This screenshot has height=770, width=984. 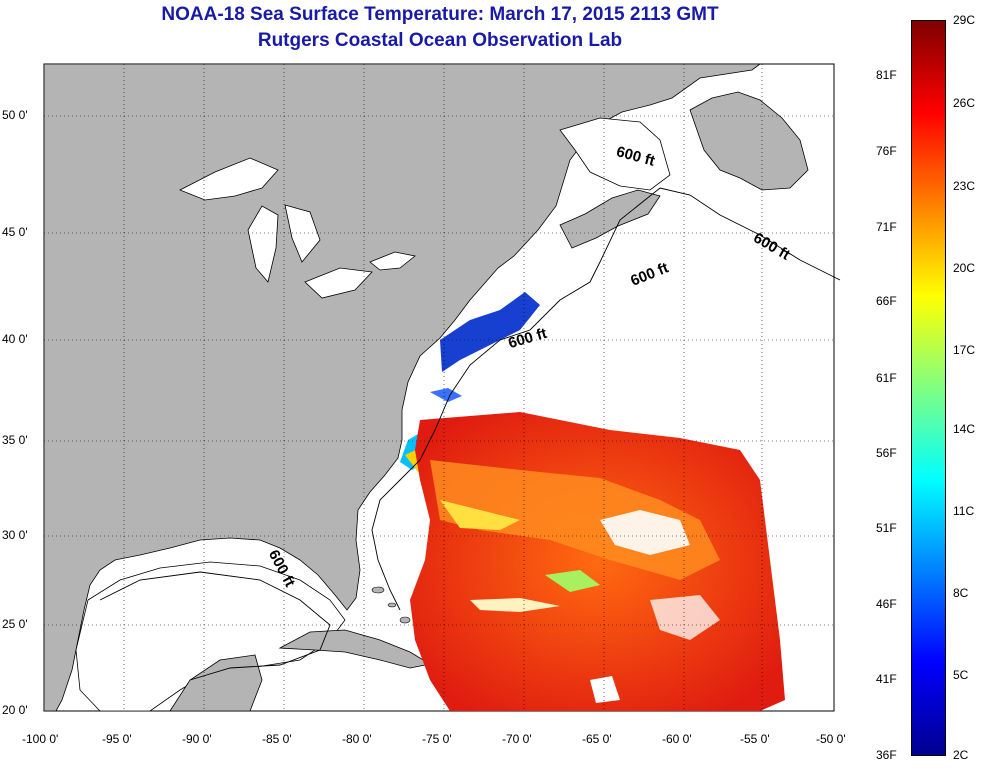 What do you see at coordinates (15, 339) in the screenshot?
I see `latitude-label: 40 0'` at bounding box center [15, 339].